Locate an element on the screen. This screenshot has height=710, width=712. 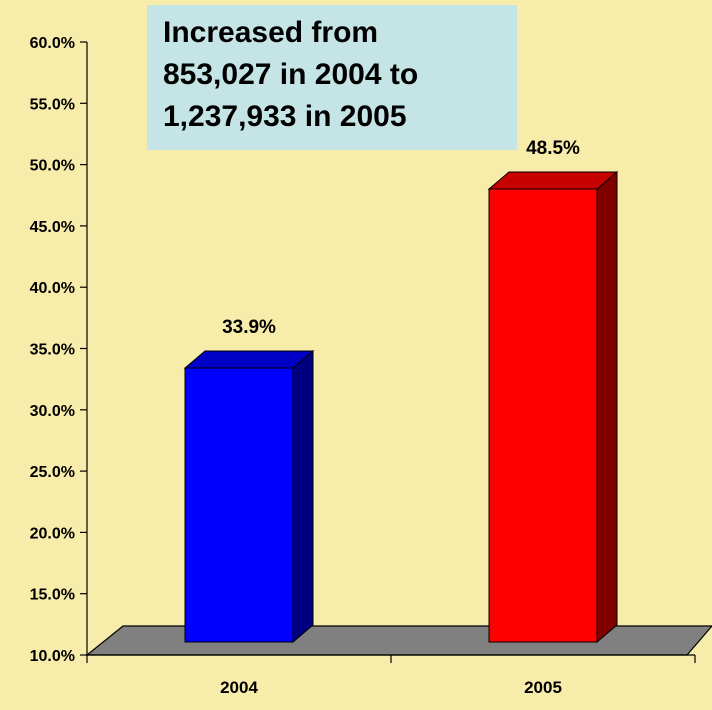
y-tick-label: 40.0% is located at coordinates (52, 288).